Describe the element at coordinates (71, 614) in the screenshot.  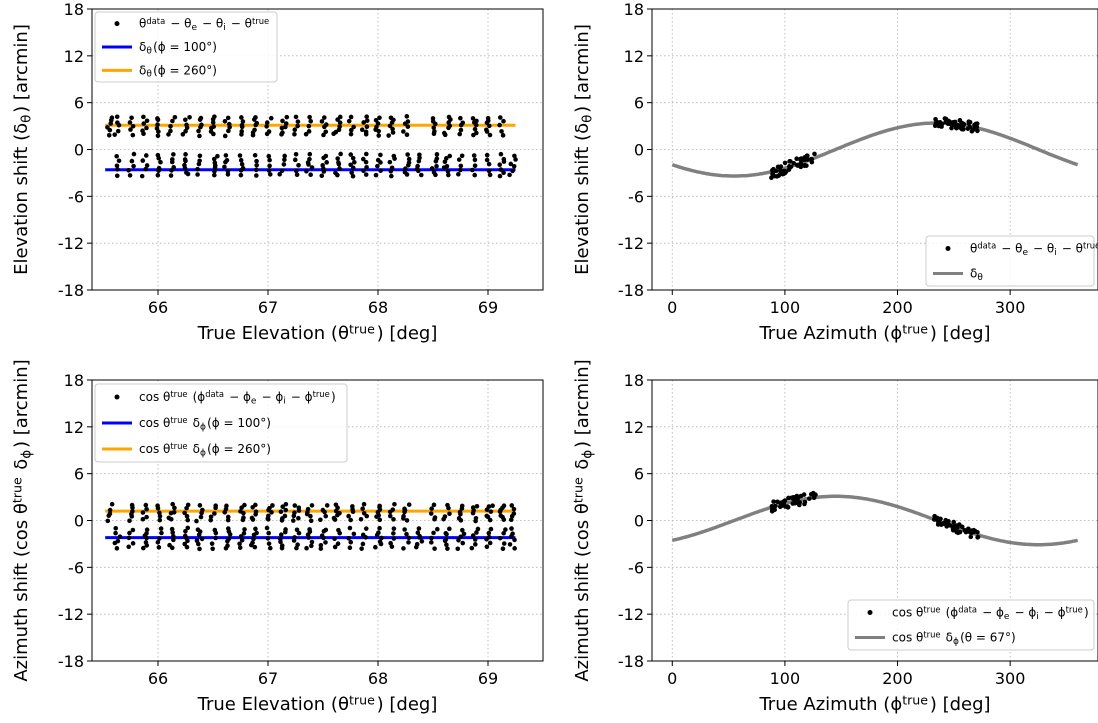
I see `y-tick-label: -12` at that location.